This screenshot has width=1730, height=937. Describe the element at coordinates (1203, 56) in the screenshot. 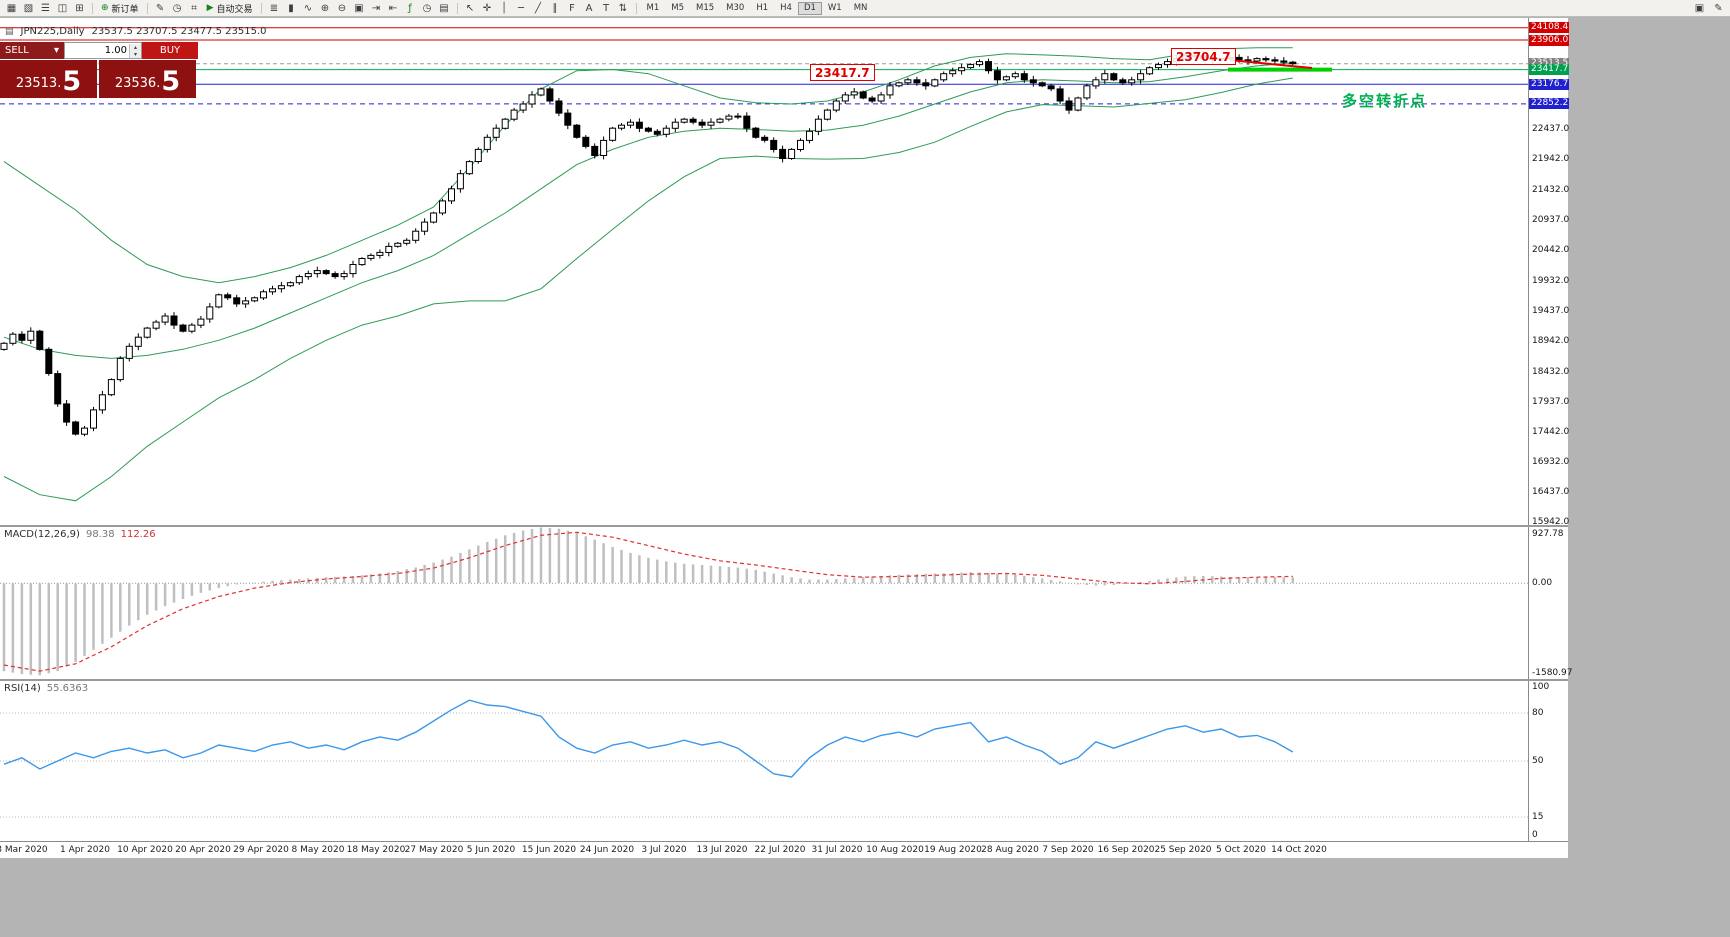

I see `price-annotation-box: 23704.7` at that location.